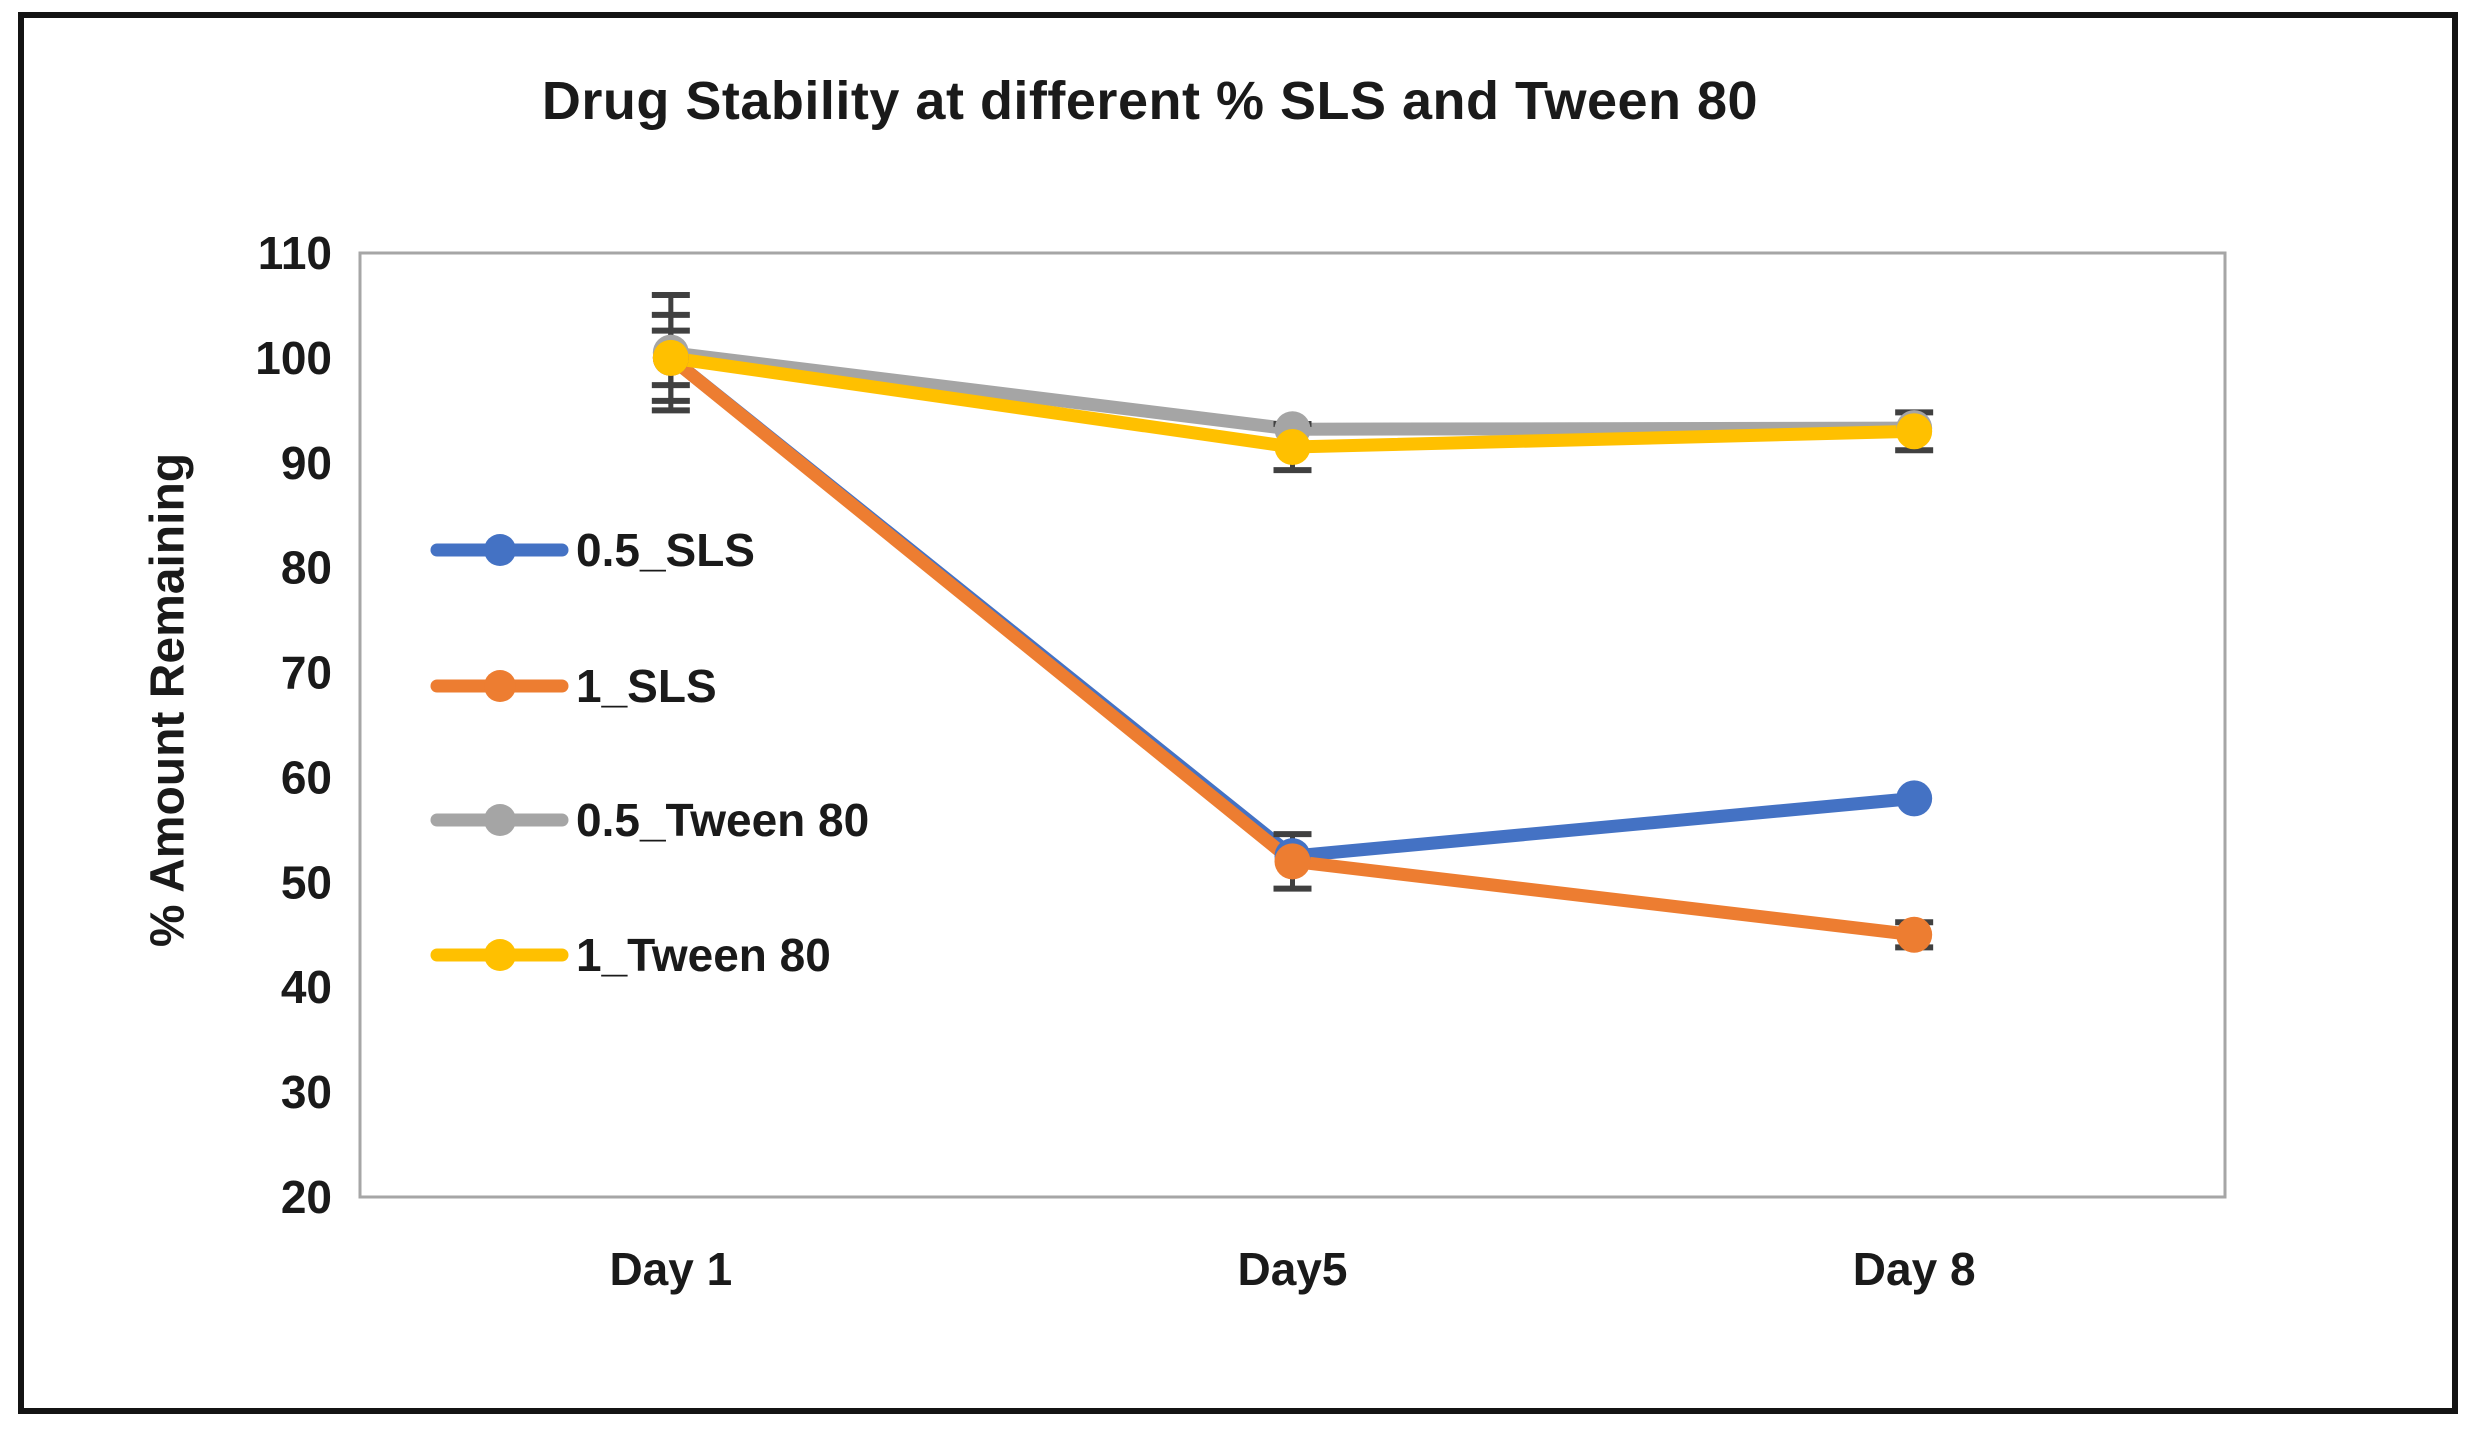  Describe the element at coordinates (1914, 798) in the screenshot. I see `series-marker-0.5_SLS` at that location.